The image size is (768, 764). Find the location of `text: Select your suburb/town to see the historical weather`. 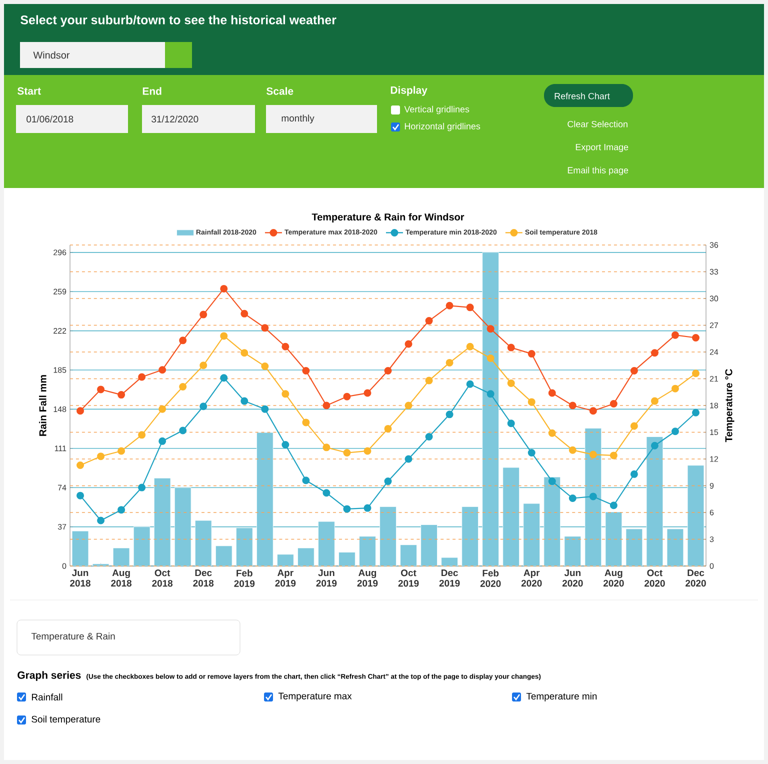

text: Select your suburb/town to see the historical weather is located at coordinates (178, 21).